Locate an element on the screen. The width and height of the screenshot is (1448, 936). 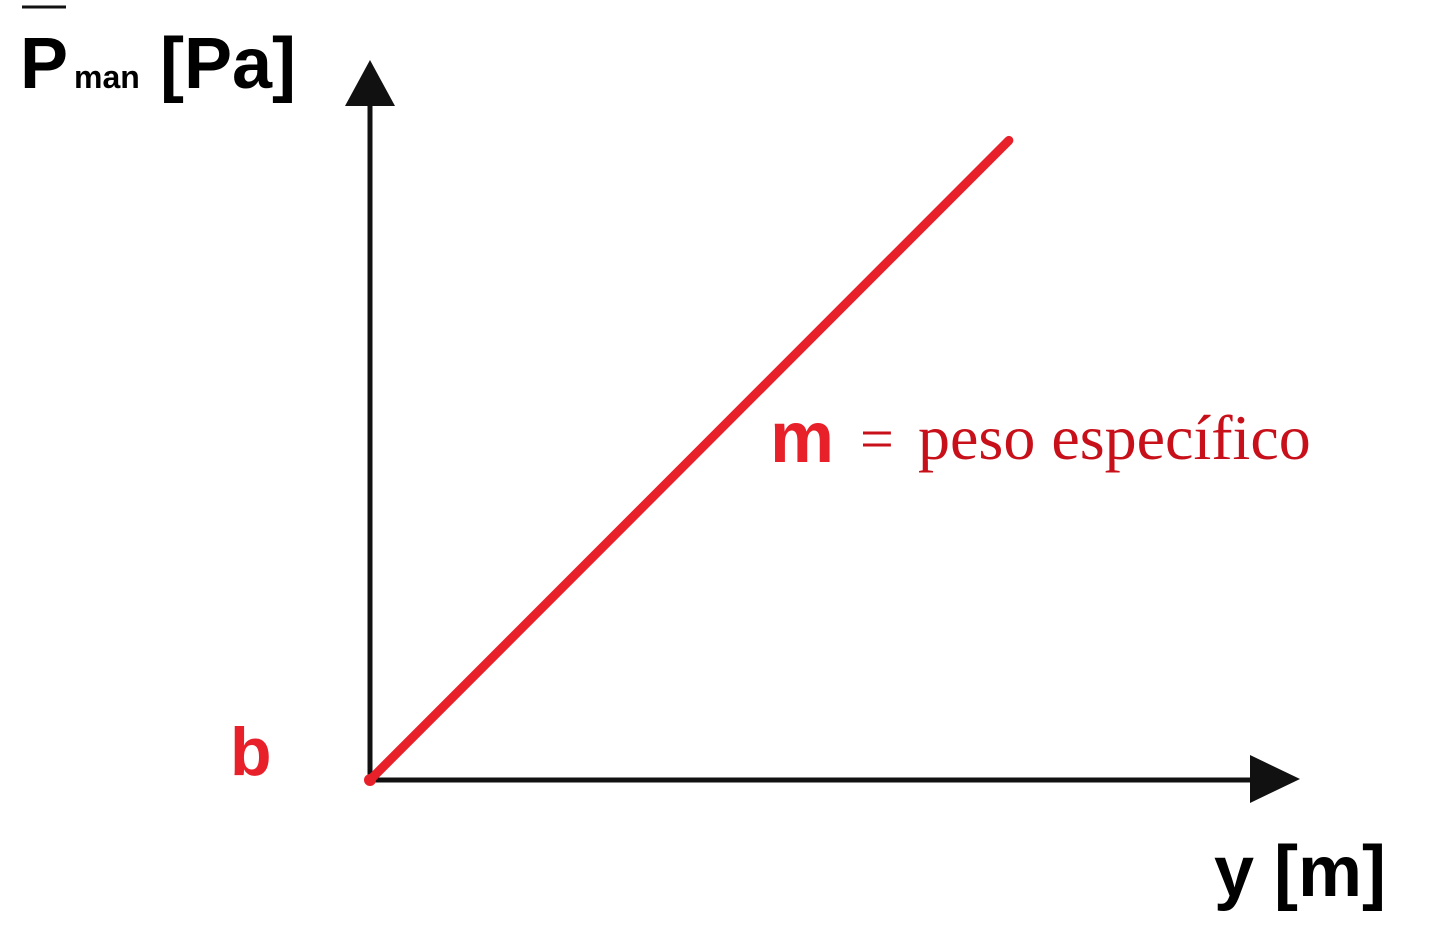
slope-annotation: m = peso específico is located at coordinates (1040, 438).